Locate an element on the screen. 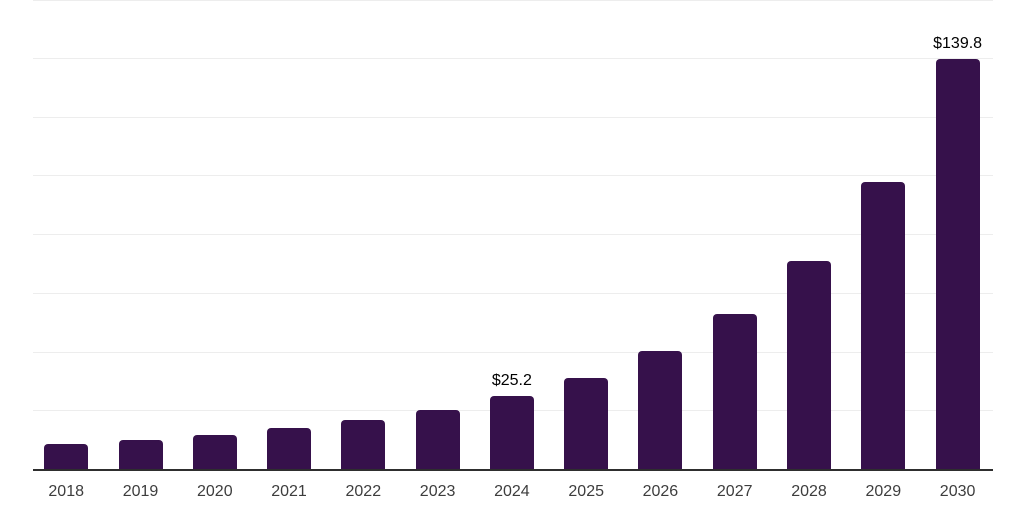 This screenshot has width=1024, height=512. x-tick-2028: 2028 is located at coordinates (809, 491).